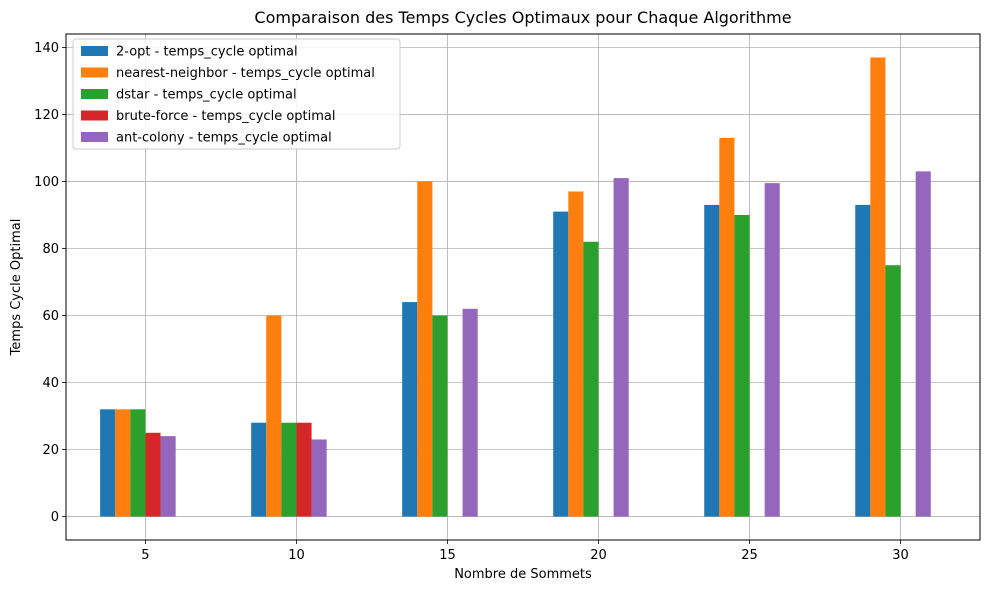  Describe the element at coordinates (447, 555) in the screenshot. I see `x-tick-label: 15` at that location.